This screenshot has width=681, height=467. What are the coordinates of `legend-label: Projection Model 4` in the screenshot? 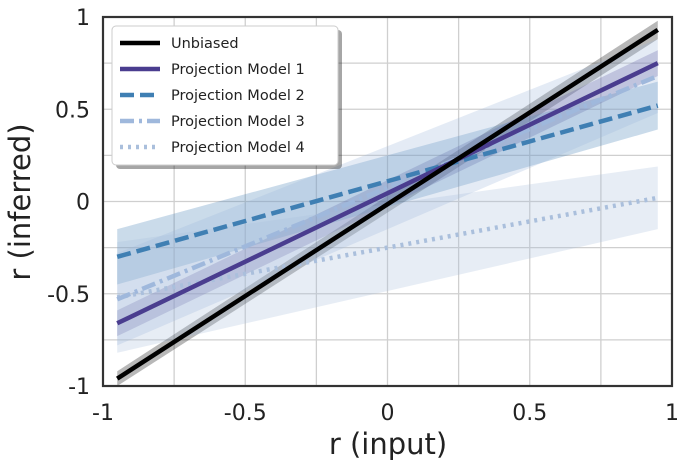 It's located at (238, 148).